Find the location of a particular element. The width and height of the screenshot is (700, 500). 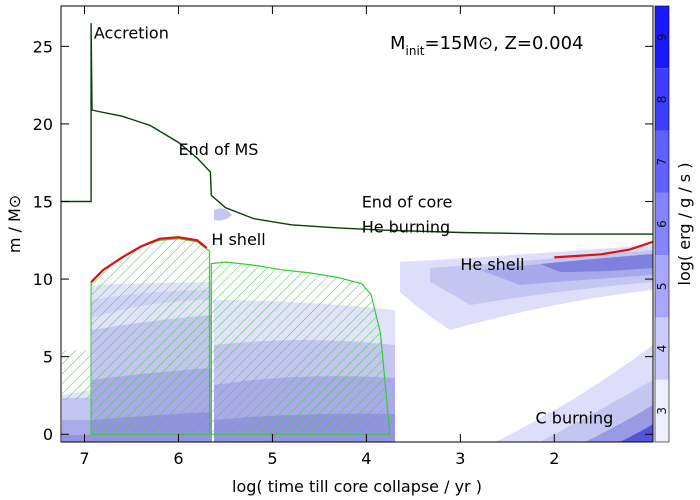

colorbar-tick-label: 3 is located at coordinates (662, 411).